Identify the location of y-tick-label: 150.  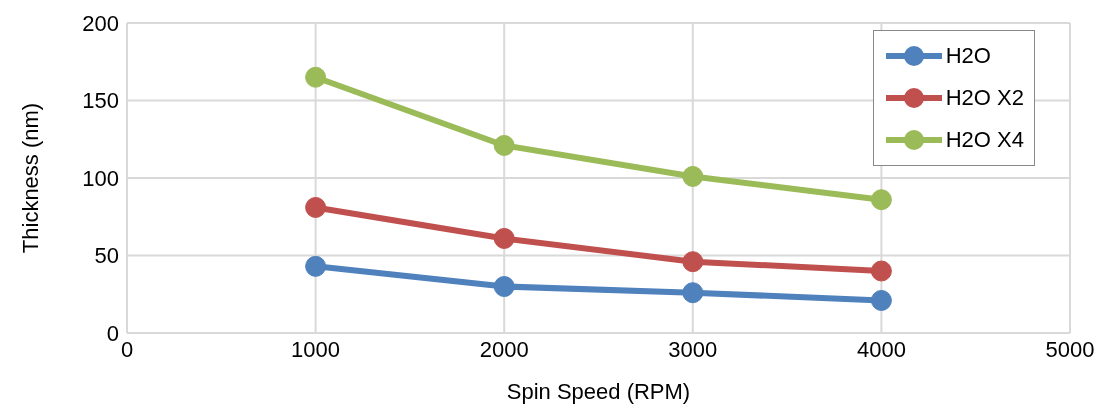
(100, 101).